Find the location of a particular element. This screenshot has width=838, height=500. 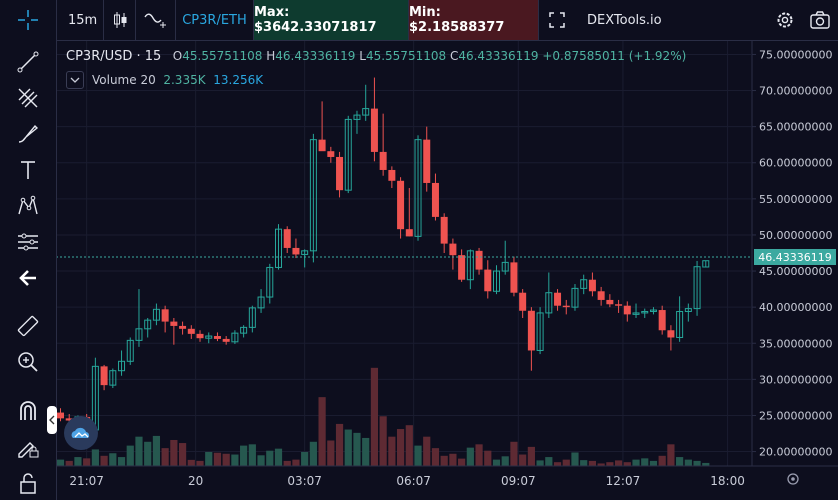

fullscreen-button is located at coordinates (557, 20).